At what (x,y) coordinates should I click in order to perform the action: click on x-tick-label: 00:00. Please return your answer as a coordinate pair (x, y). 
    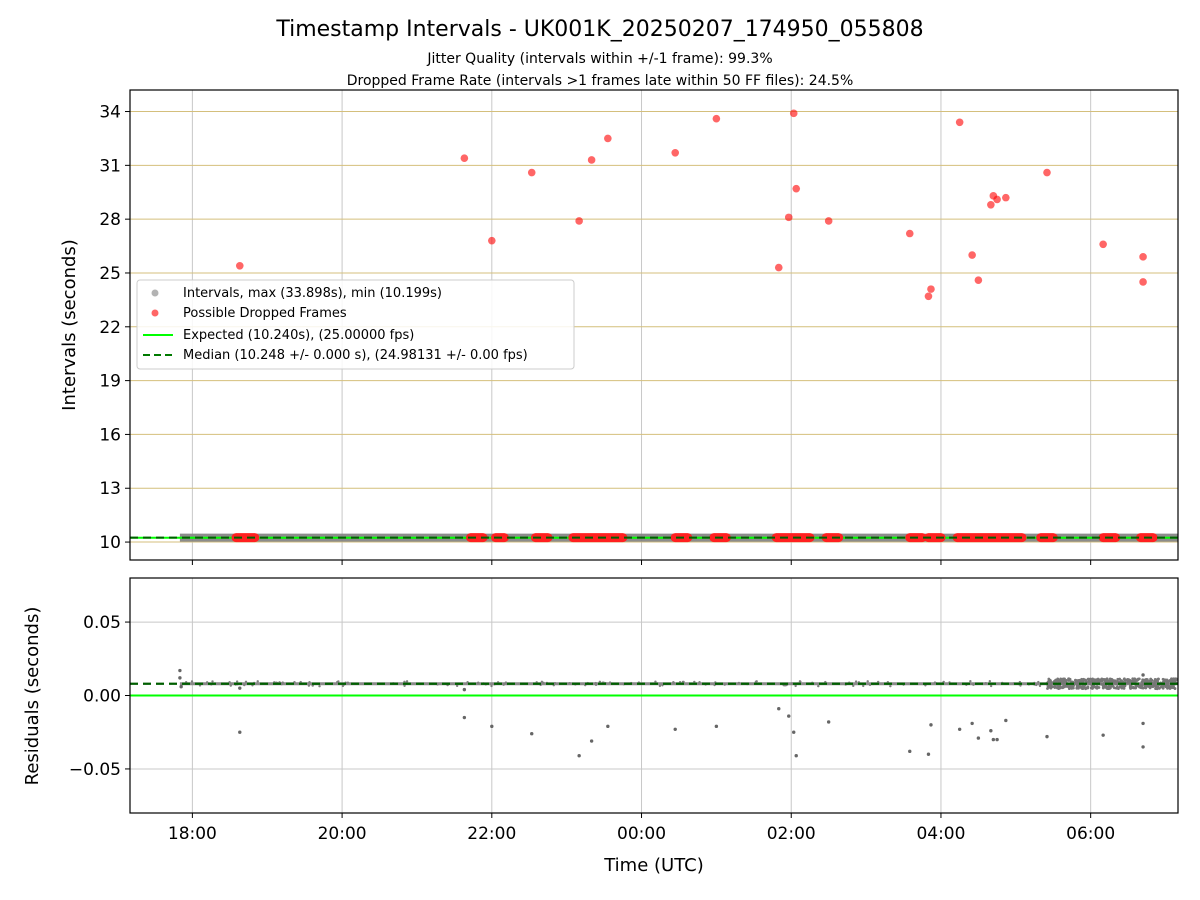
    Looking at the image, I should click on (641, 834).